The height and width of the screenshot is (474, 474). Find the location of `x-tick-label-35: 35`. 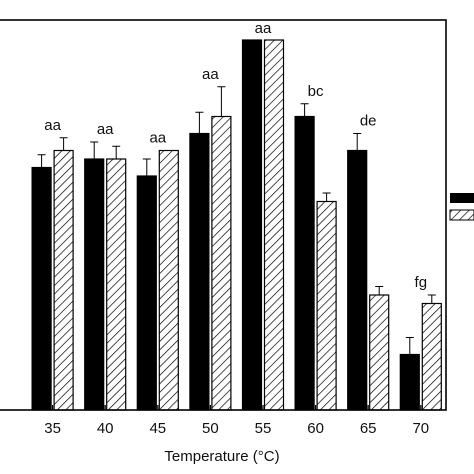

x-tick-label-35: 35 is located at coordinates (52, 428).